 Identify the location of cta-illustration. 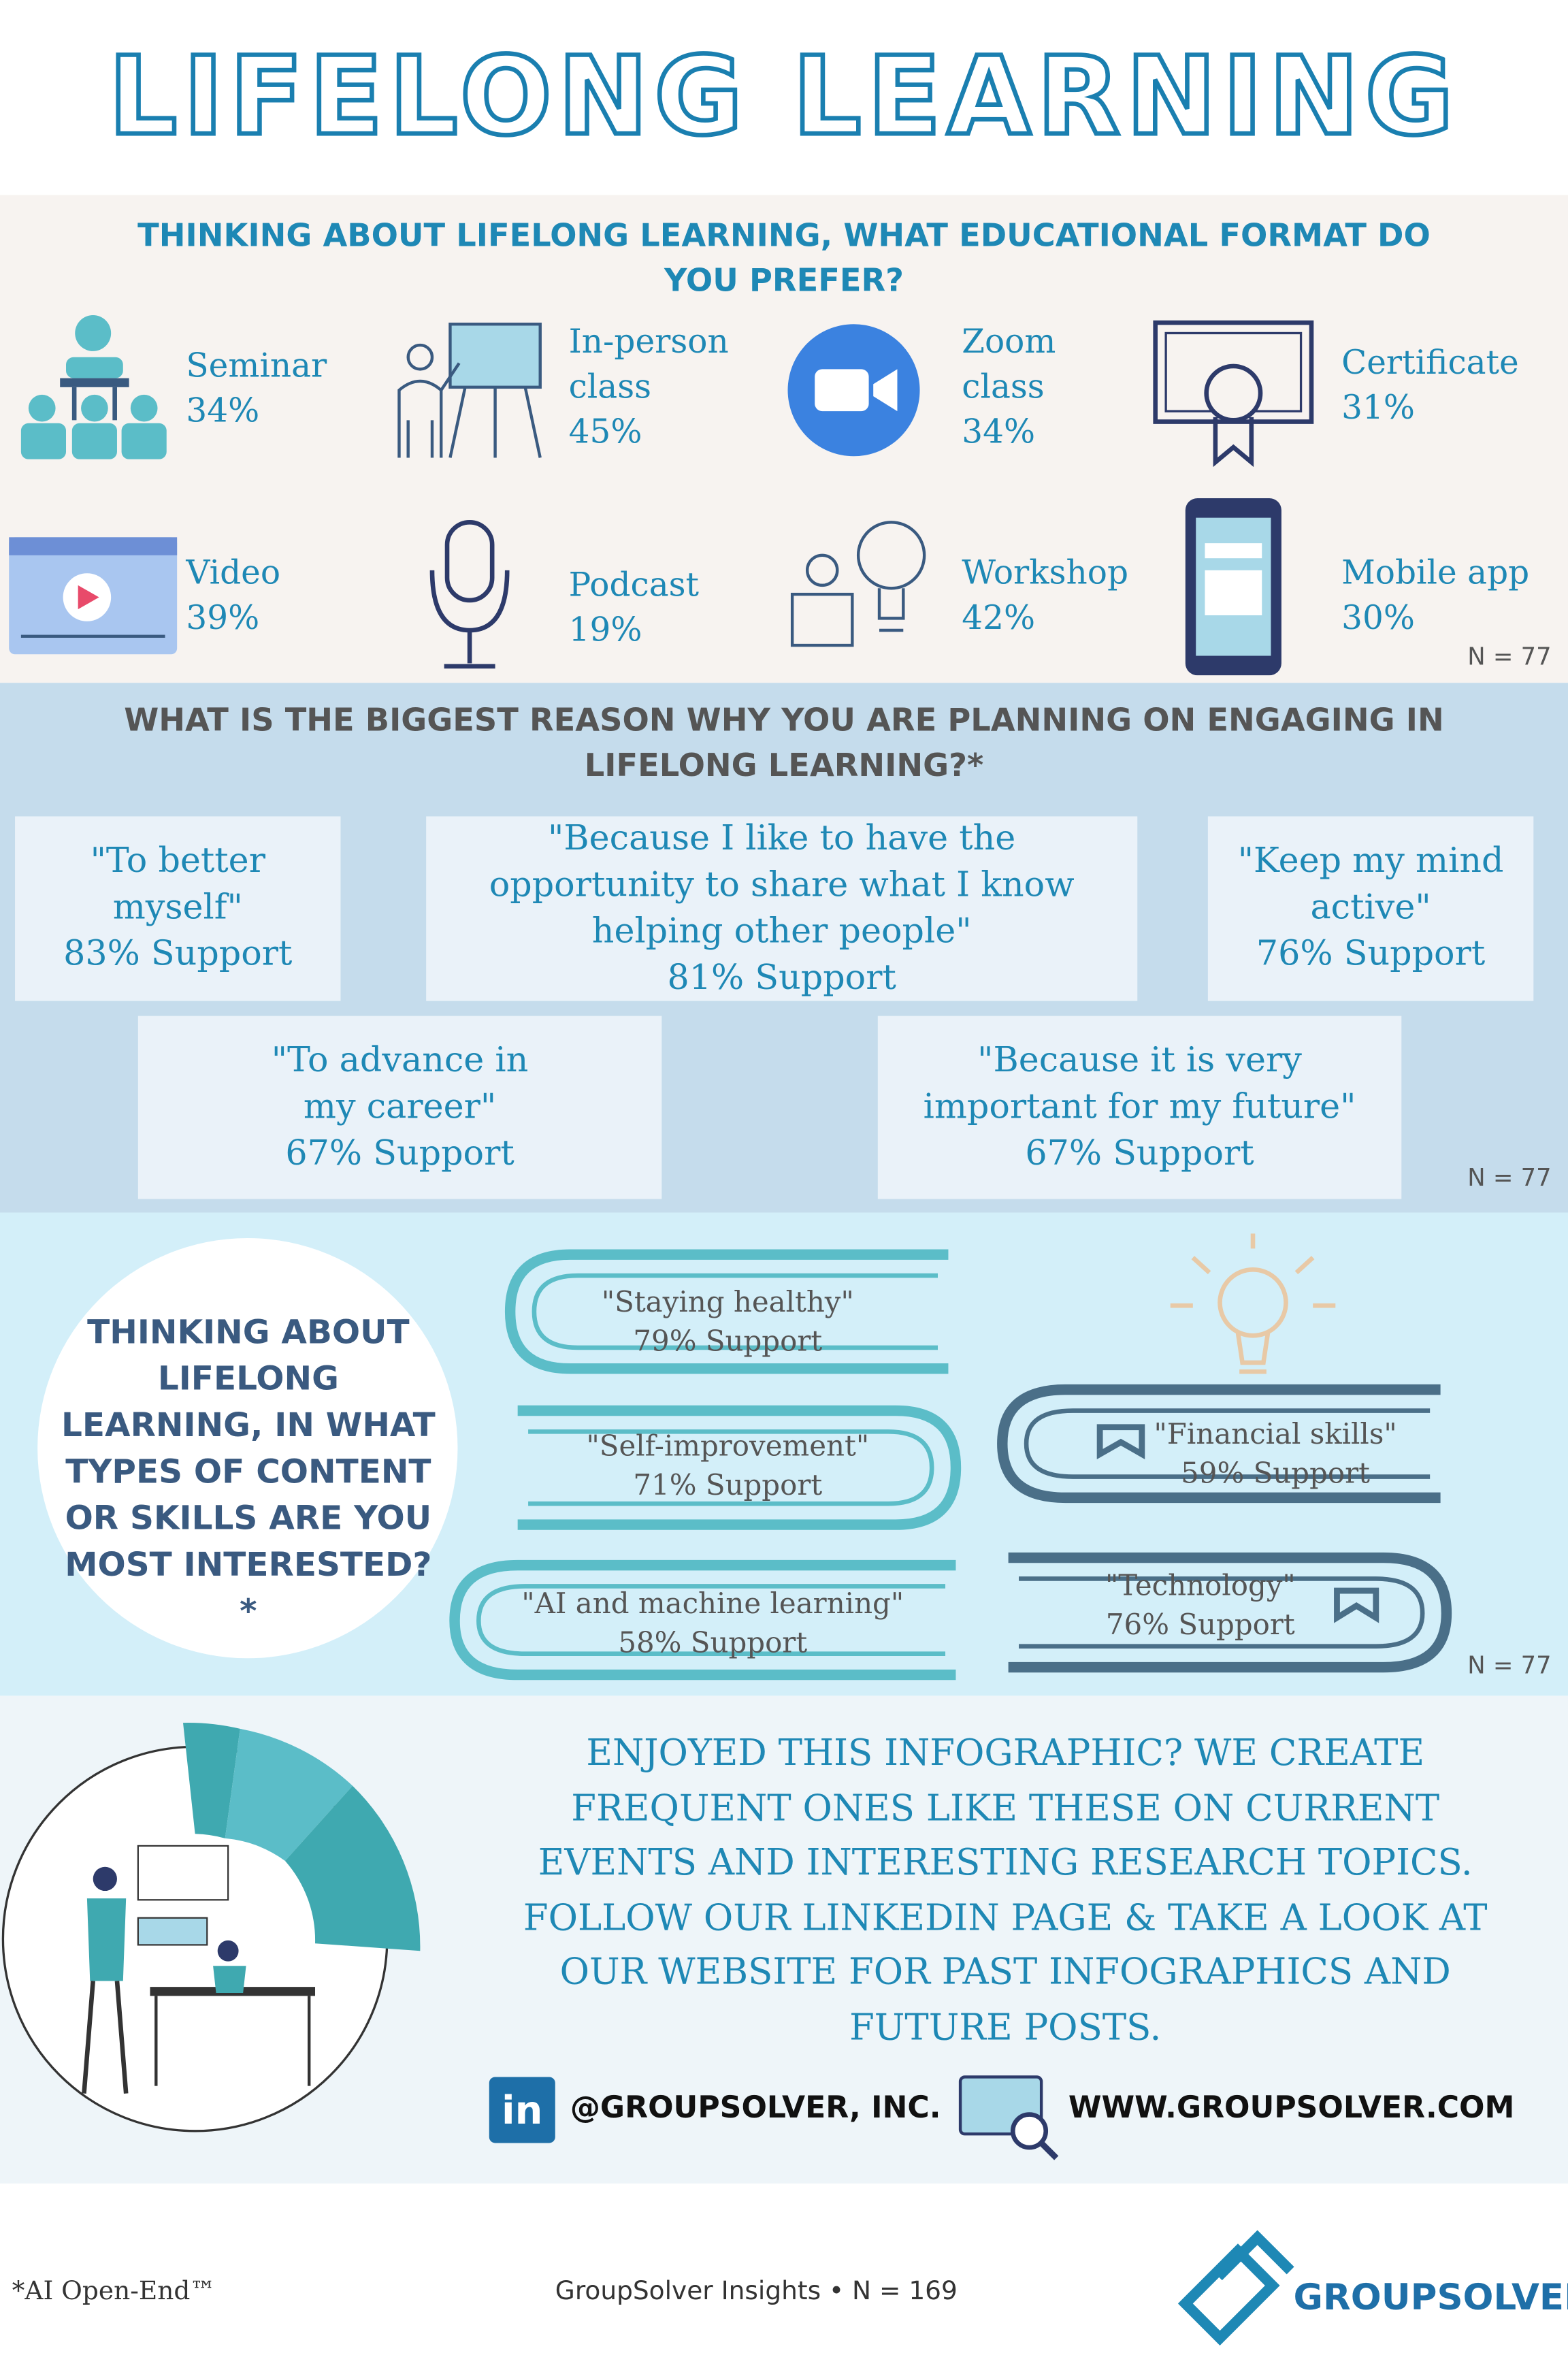
(211, 1927).